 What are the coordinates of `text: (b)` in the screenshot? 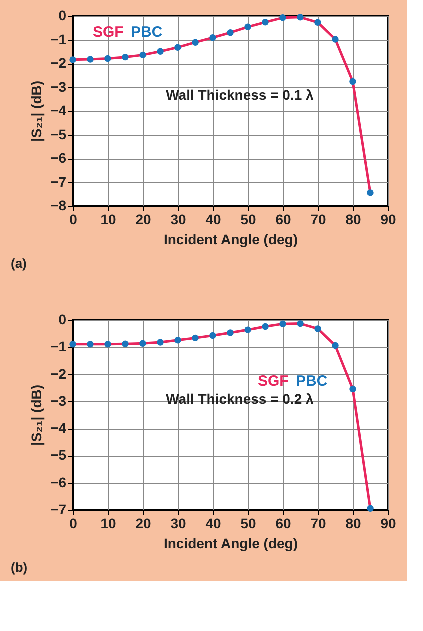 It's located at (19, 567).